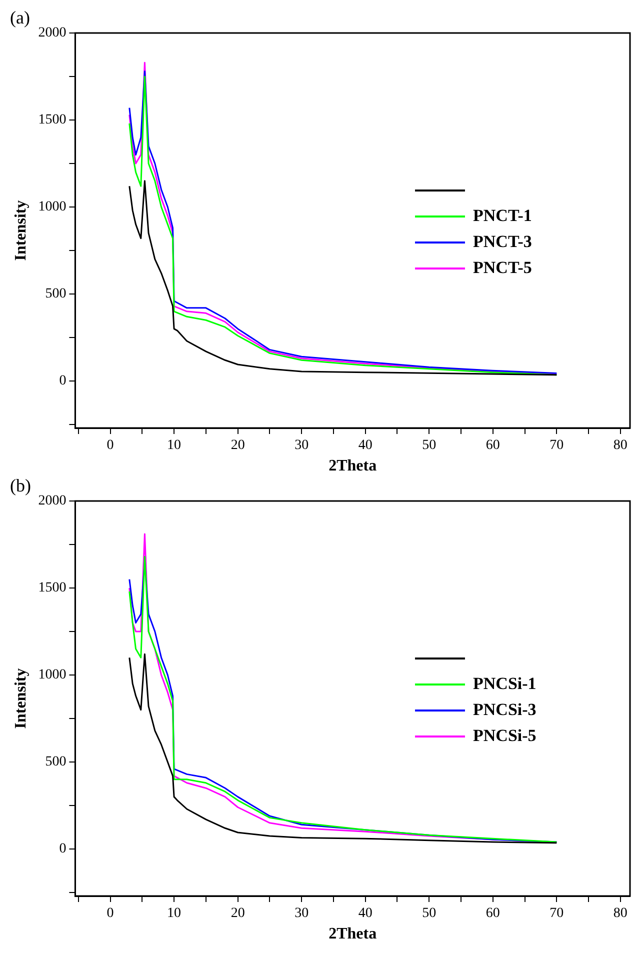 Image resolution: width=644 pixels, height=959 pixels. Describe the element at coordinates (502, 267) in the screenshot. I see `legend-label: PNCT-5` at that location.